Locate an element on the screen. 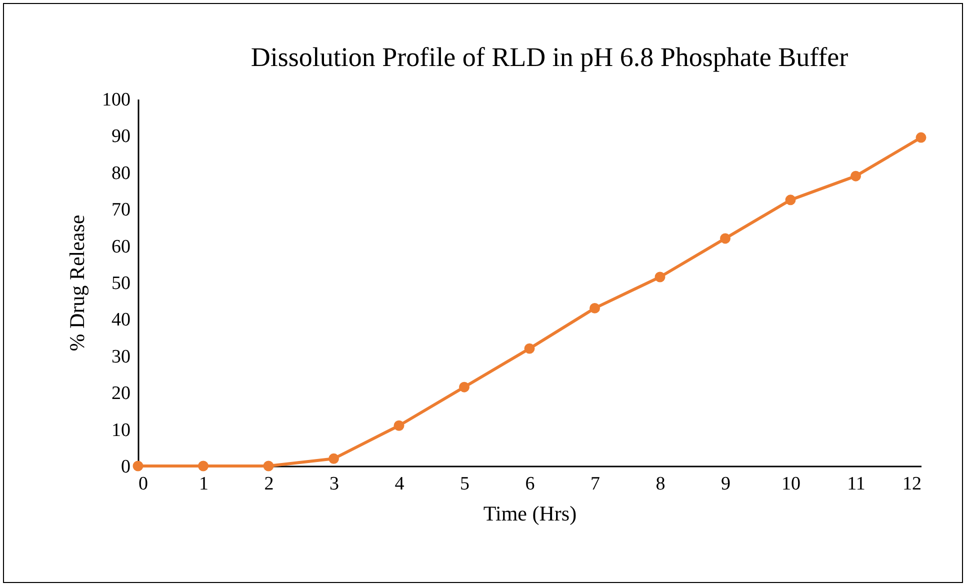  x-tick-label: 3 is located at coordinates (334, 484).